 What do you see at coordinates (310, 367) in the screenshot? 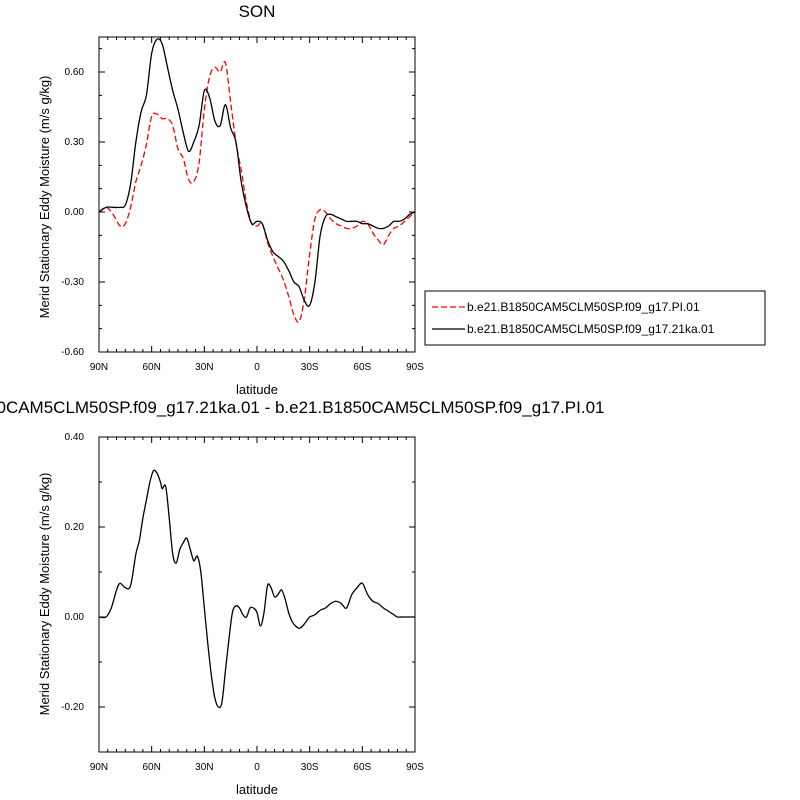
I see `top-x-tick-label: 30S` at bounding box center [310, 367].